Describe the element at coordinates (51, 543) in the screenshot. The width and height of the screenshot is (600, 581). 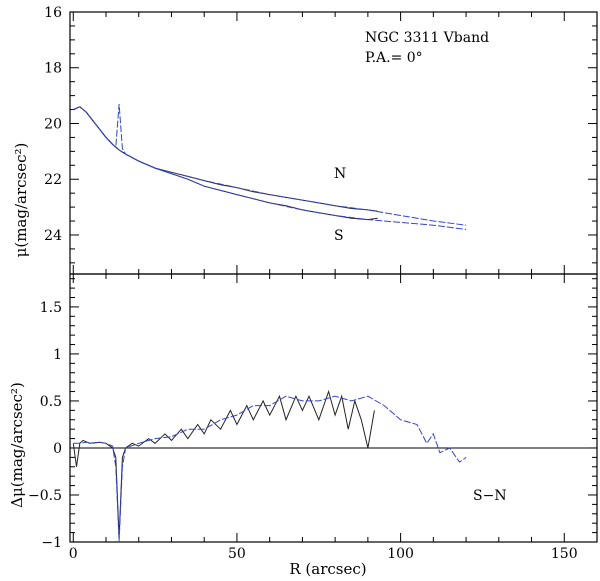
I see `bottom-ytick-label: −1` at that location.